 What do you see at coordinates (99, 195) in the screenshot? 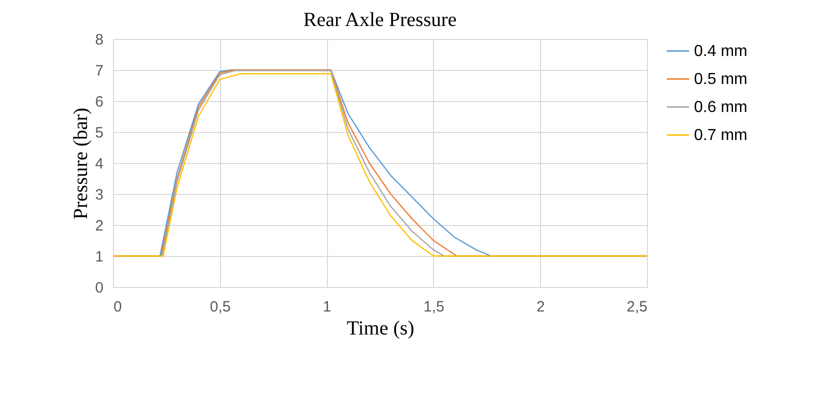
I see `y-tick-label: 3` at bounding box center [99, 195].